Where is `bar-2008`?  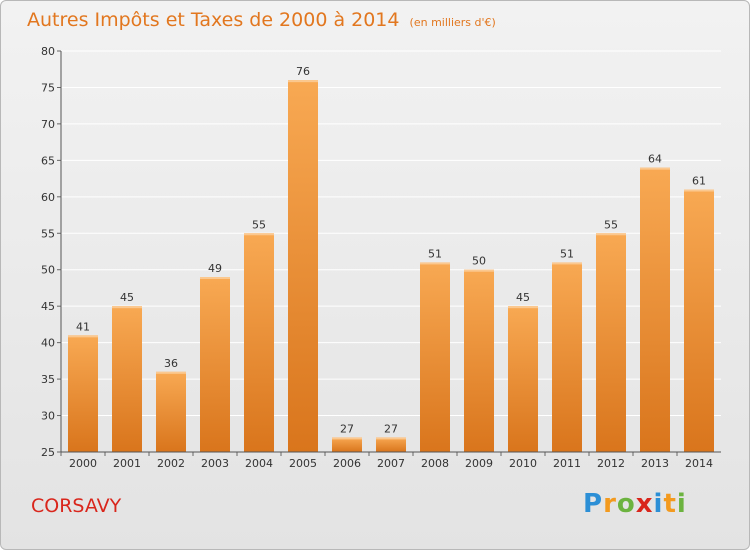 bar-2008 is located at coordinates (435, 357).